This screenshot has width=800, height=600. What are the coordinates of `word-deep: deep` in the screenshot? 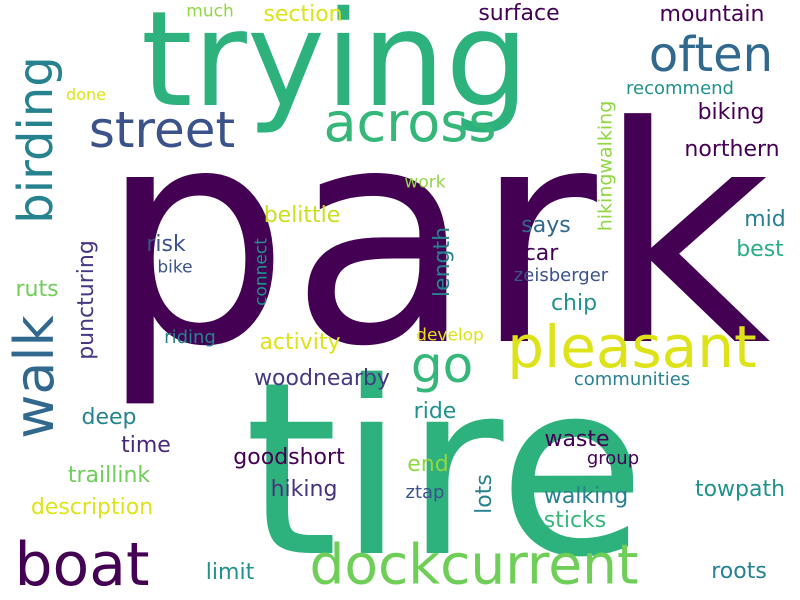 It's located at (109, 417).